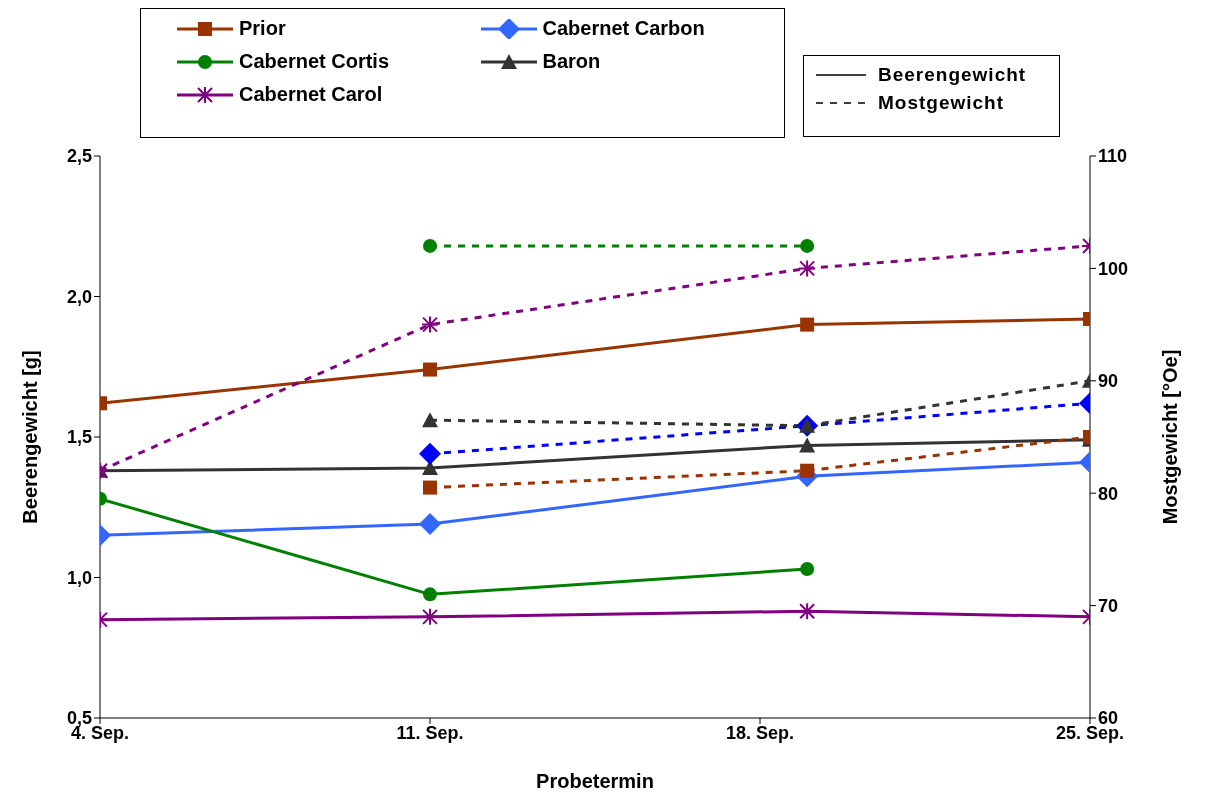 Image resolution: width=1211 pixels, height=805 pixels. What do you see at coordinates (79, 577) in the screenshot?
I see `y-tick-label: 1,0` at bounding box center [79, 577].